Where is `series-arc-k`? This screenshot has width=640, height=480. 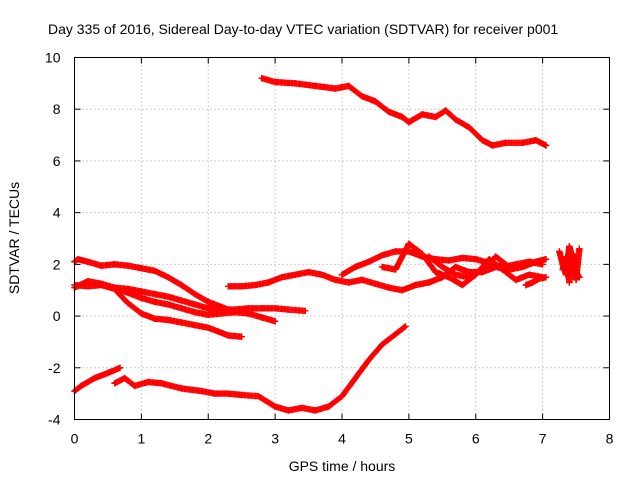
series-arc-k is located at coordinates (469, 267).